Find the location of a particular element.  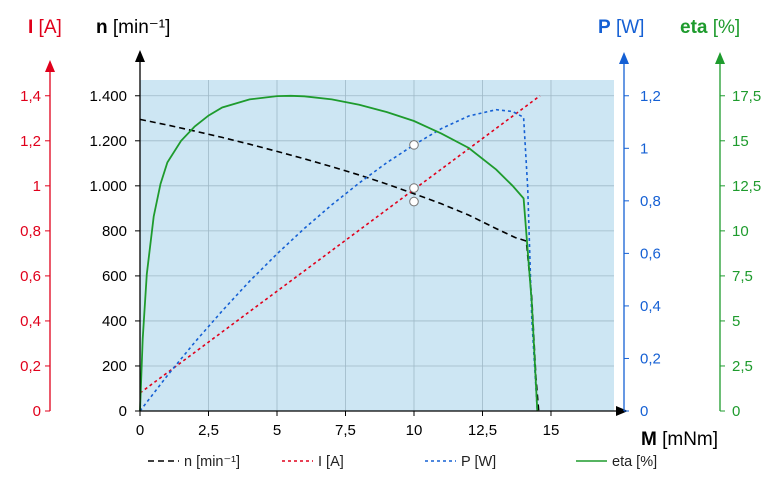

y-tick-label-P: 0,2 is located at coordinates (650, 358).